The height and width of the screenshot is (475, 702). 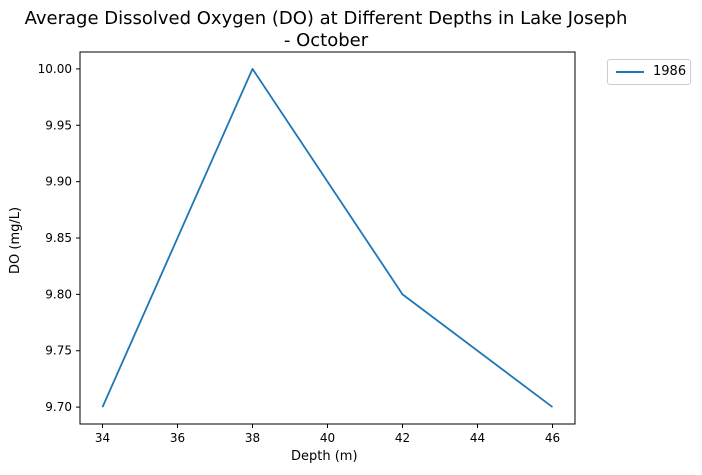 What do you see at coordinates (177, 438) in the screenshot?
I see `x-tick-label-36: 36` at bounding box center [177, 438].